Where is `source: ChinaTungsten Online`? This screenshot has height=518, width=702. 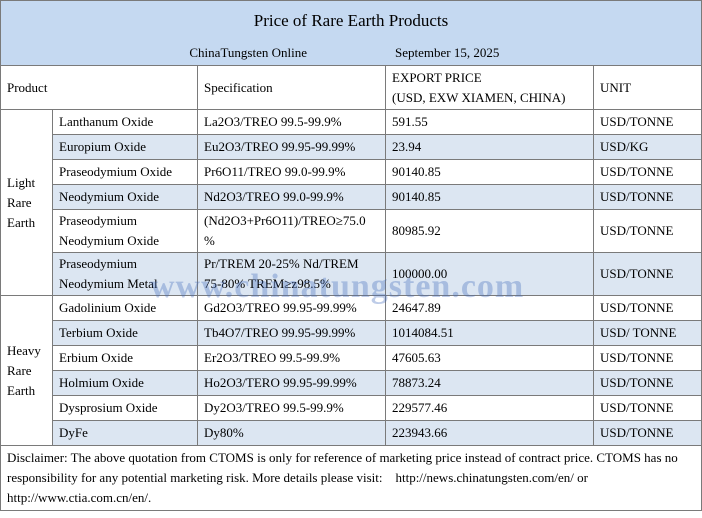
source: ChinaTungsten Online is located at coordinates (248, 52).